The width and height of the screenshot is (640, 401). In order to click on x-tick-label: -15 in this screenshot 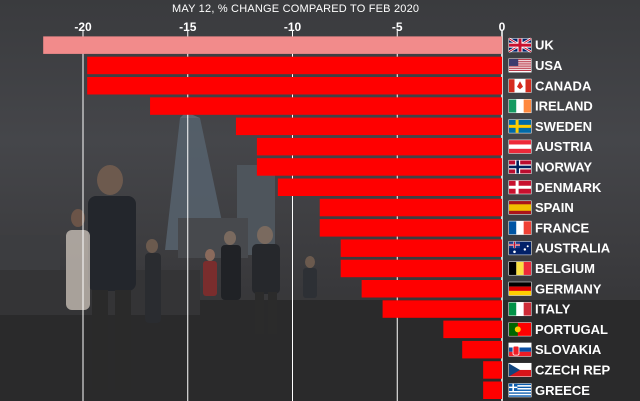, I will do `click(188, 27)`.